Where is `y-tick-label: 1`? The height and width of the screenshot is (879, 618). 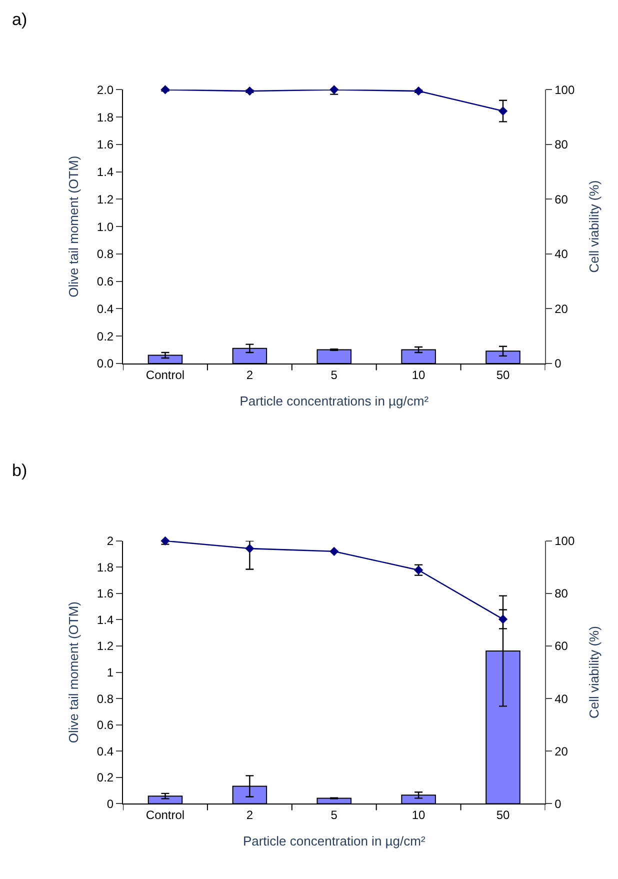 y-tick-label: 1 is located at coordinates (110, 673).